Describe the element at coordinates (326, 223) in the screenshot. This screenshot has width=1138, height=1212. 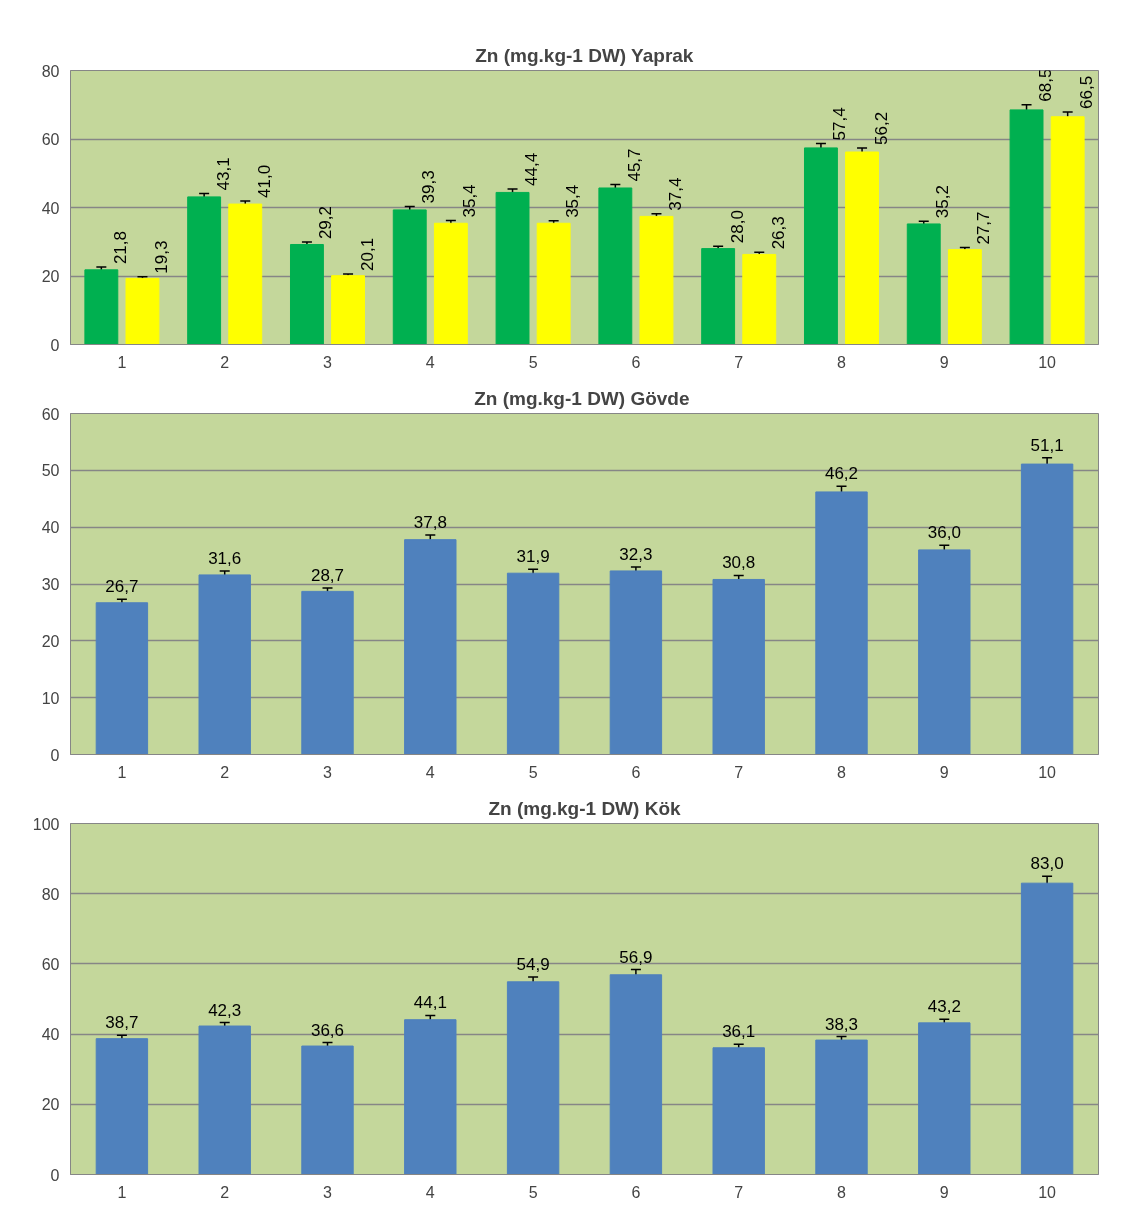
I see `data-label: 29,2` at that location.